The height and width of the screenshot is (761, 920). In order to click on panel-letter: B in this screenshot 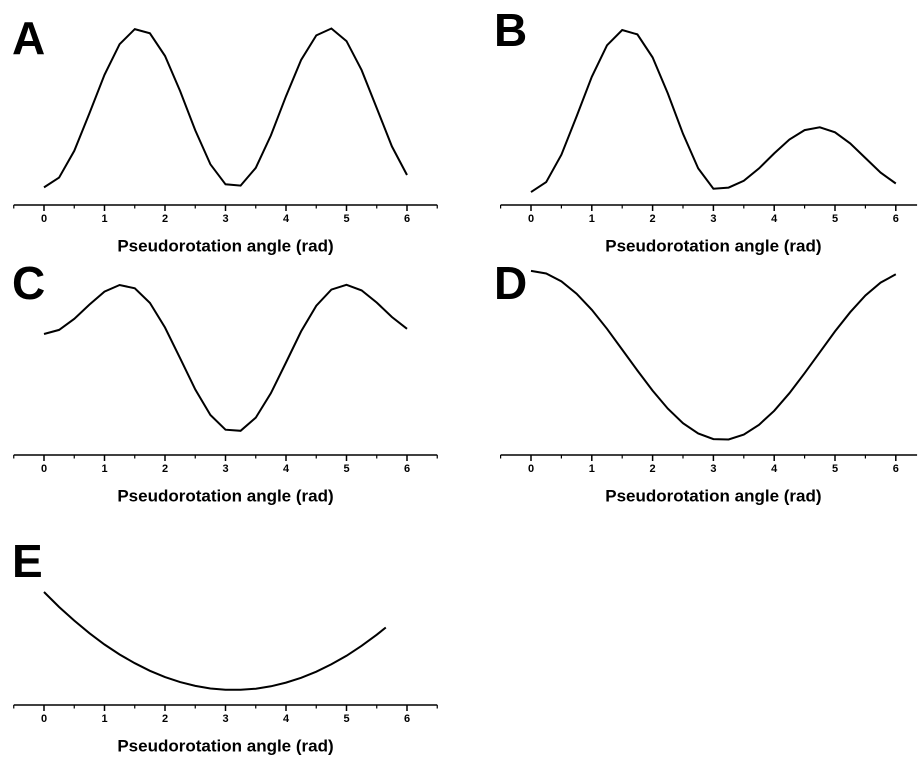, I will do `click(510, 30)`.